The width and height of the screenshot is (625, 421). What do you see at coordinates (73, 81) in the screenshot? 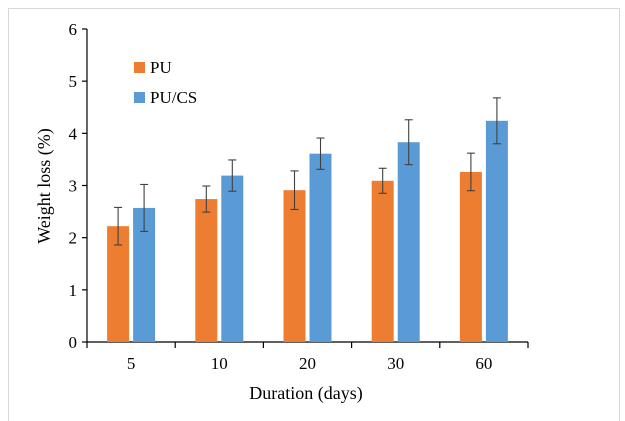
I see `y-tick-label: 5` at bounding box center [73, 81].